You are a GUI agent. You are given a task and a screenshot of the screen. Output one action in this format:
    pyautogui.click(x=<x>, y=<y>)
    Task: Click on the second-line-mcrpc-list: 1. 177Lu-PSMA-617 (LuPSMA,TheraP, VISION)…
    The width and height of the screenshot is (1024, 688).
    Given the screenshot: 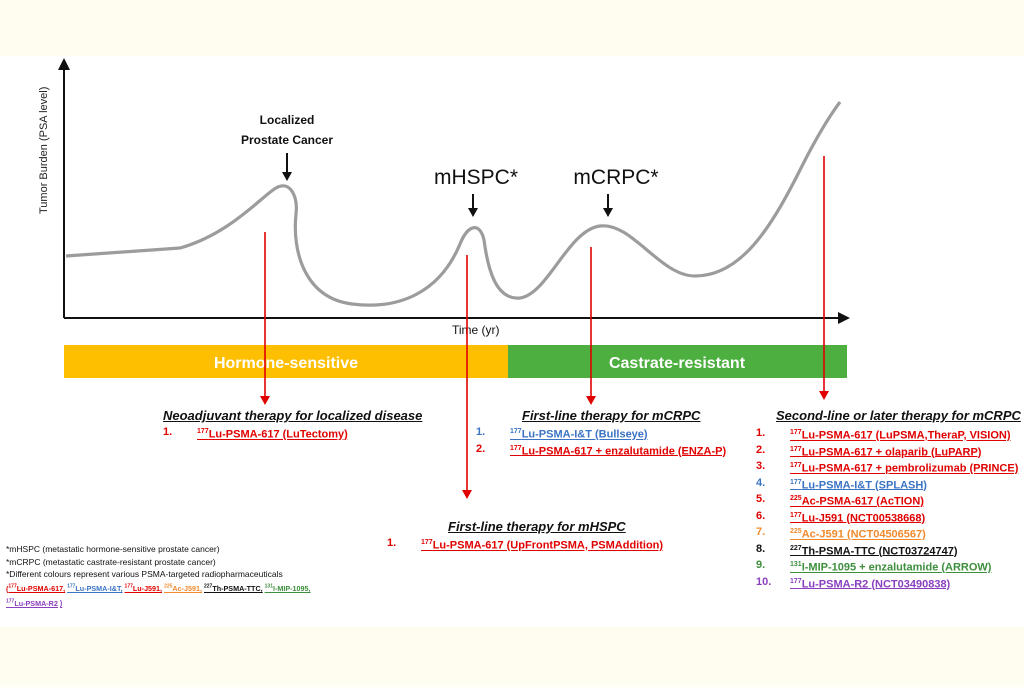 What is the action you would take?
    pyautogui.click(x=887, y=507)
    